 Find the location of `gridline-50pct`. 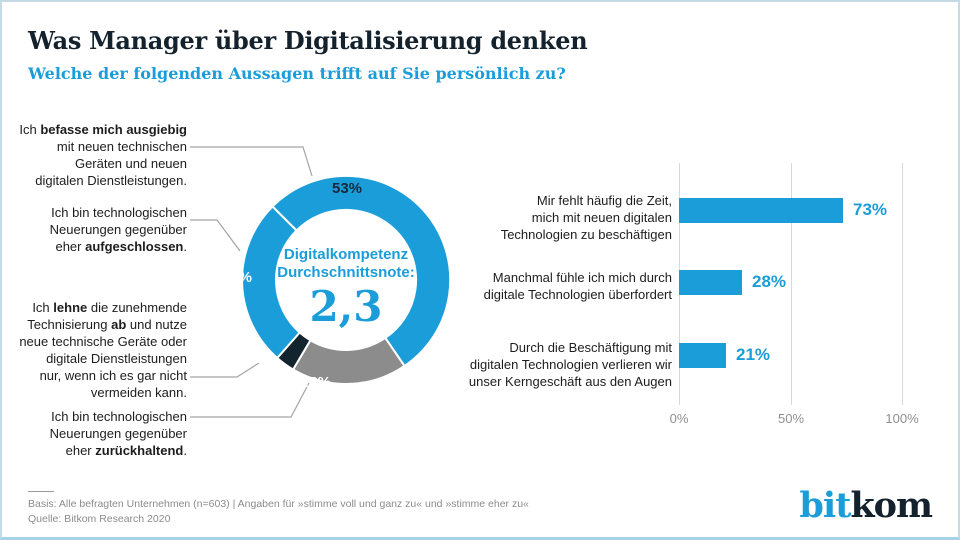

gridline-50pct is located at coordinates (791, 284).